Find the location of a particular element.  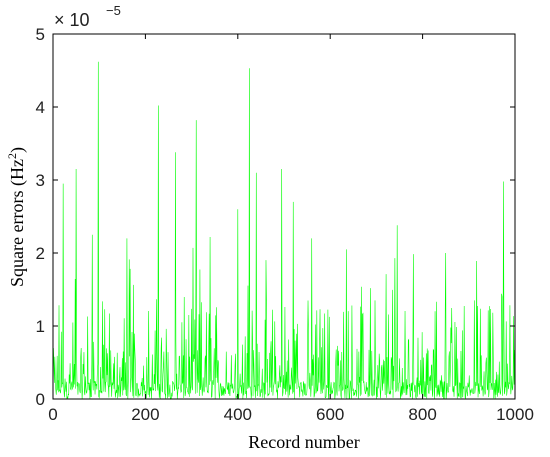

y-tick-label: 2 is located at coordinates (40, 253).